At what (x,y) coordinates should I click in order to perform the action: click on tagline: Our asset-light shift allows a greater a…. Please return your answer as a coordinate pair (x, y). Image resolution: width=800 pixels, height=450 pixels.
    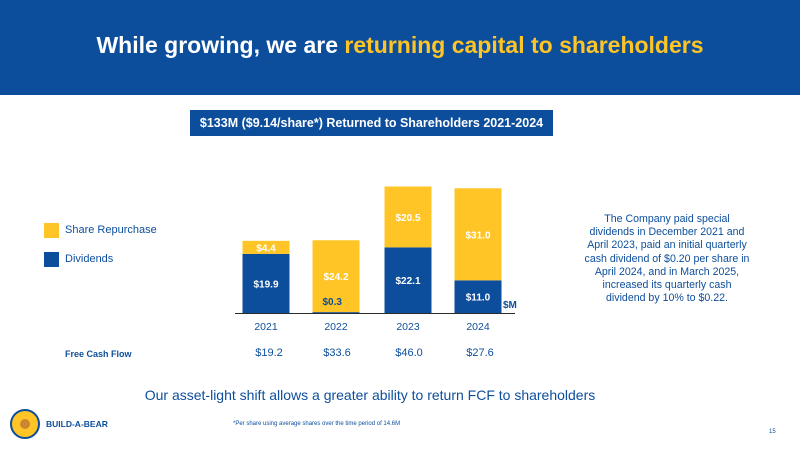
    Looking at the image, I should click on (370, 395).